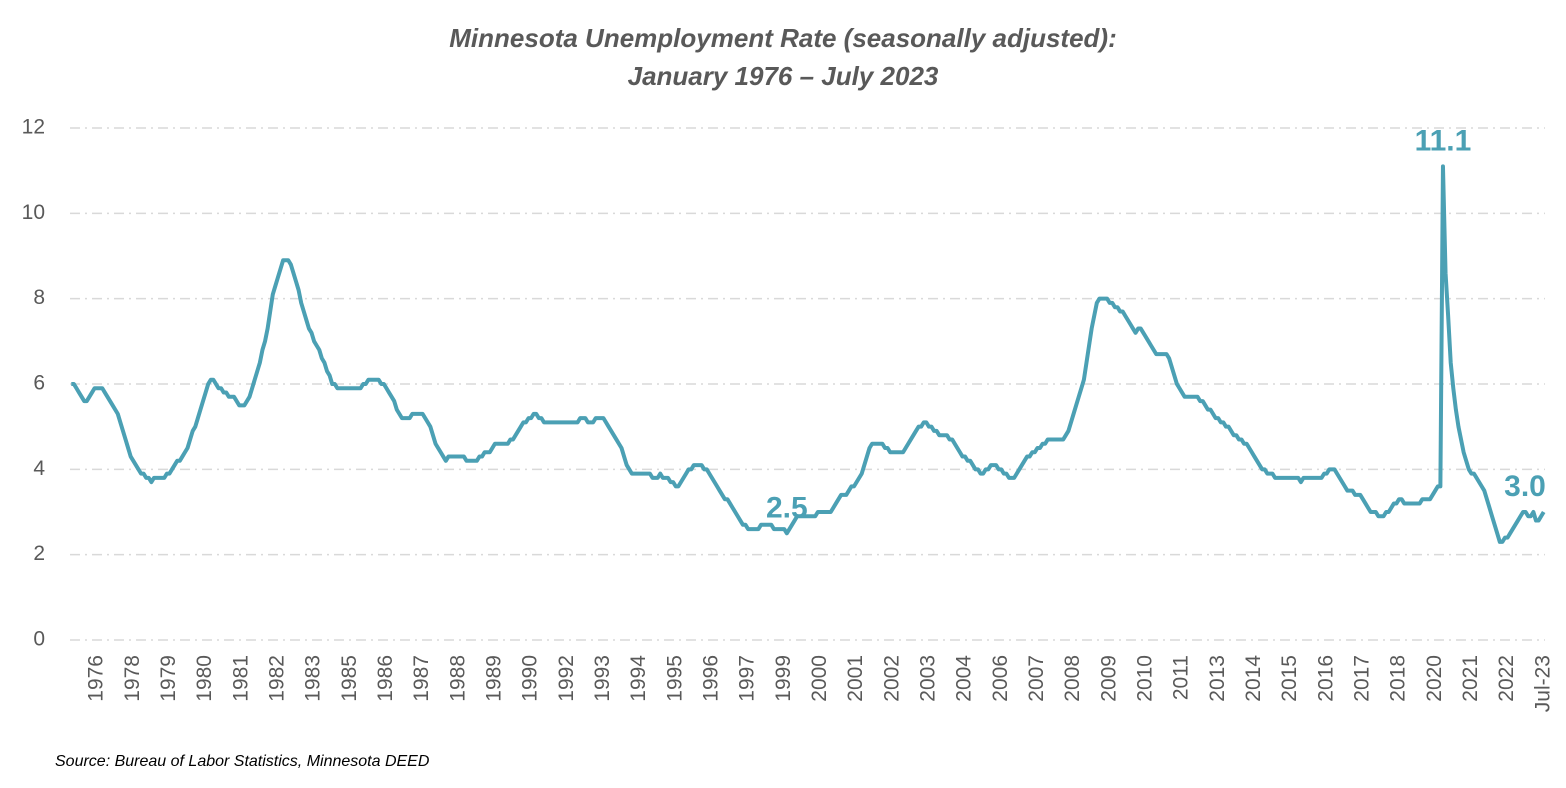 The image size is (1566, 788). I want to click on x-tick-label: 1994, so click(638, 678).